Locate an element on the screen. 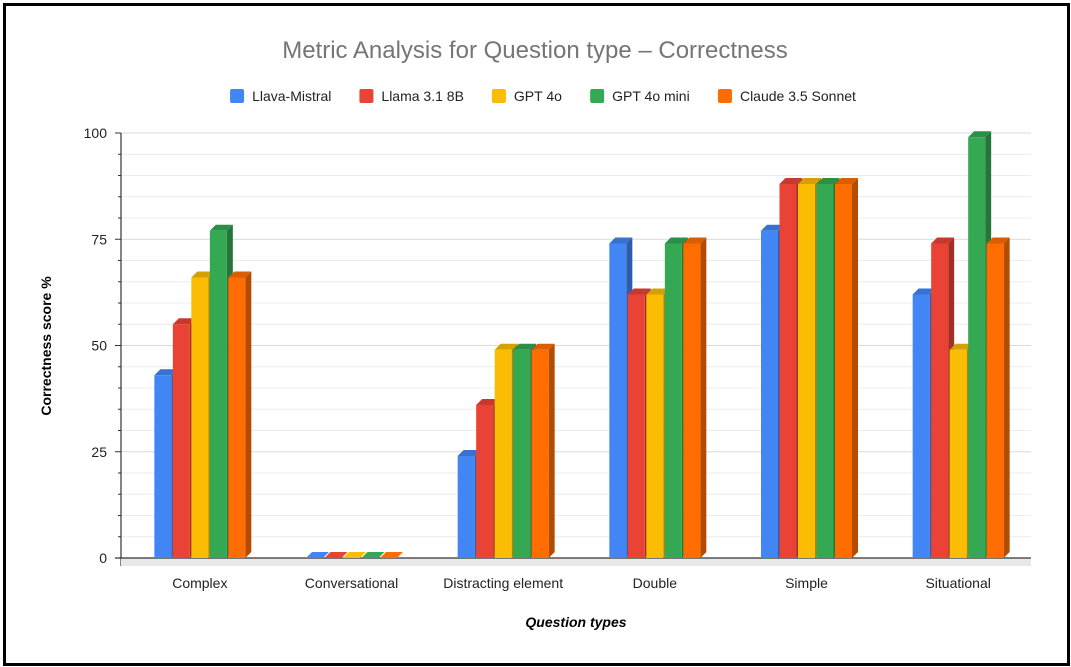 This screenshot has width=1071, height=667. legend-label: Llava-Mistral is located at coordinates (291, 96).